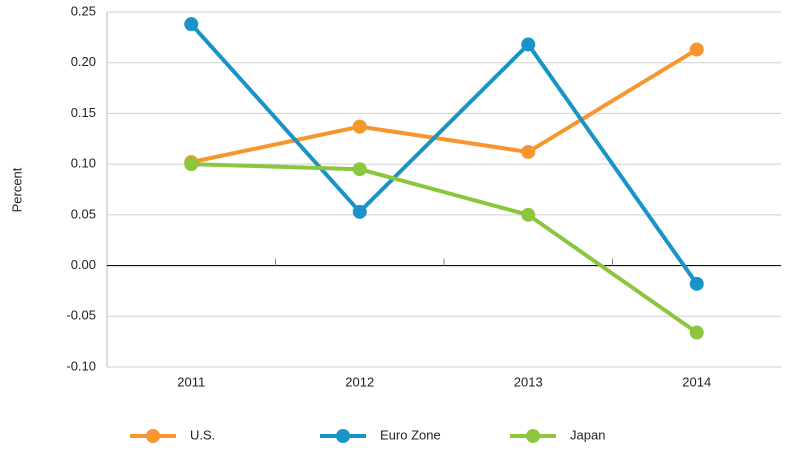 The width and height of the screenshot is (791, 449). I want to click on x-tick-label: 2012, so click(359, 381).